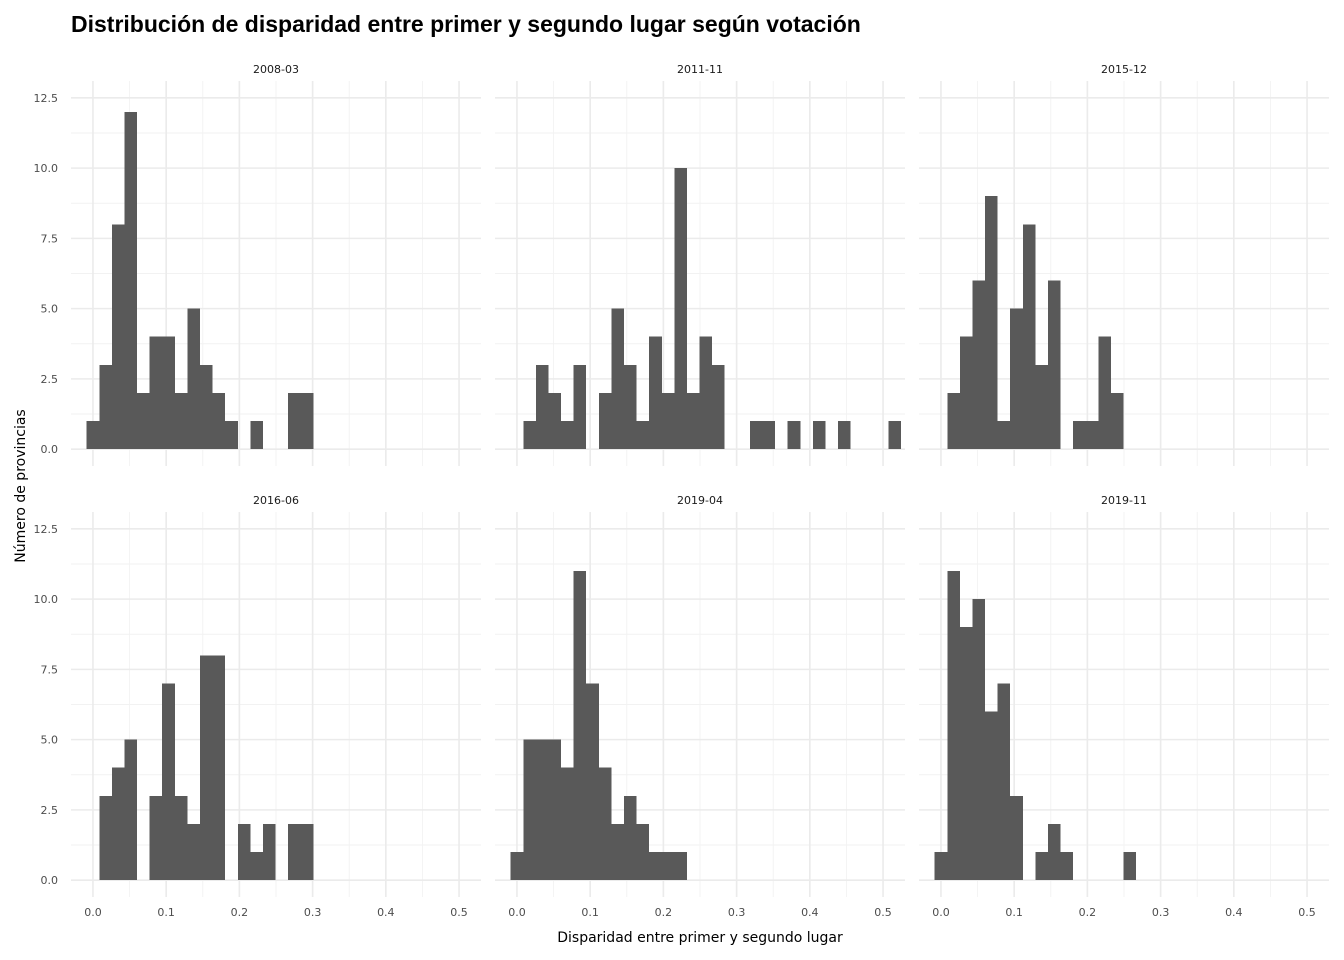 This screenshot has height=960, width=1344. What do you see at coordinates (276, 500) in the screenshot?
I see `panel-strip-label: 2016-06` at bounding box center [276, 500].